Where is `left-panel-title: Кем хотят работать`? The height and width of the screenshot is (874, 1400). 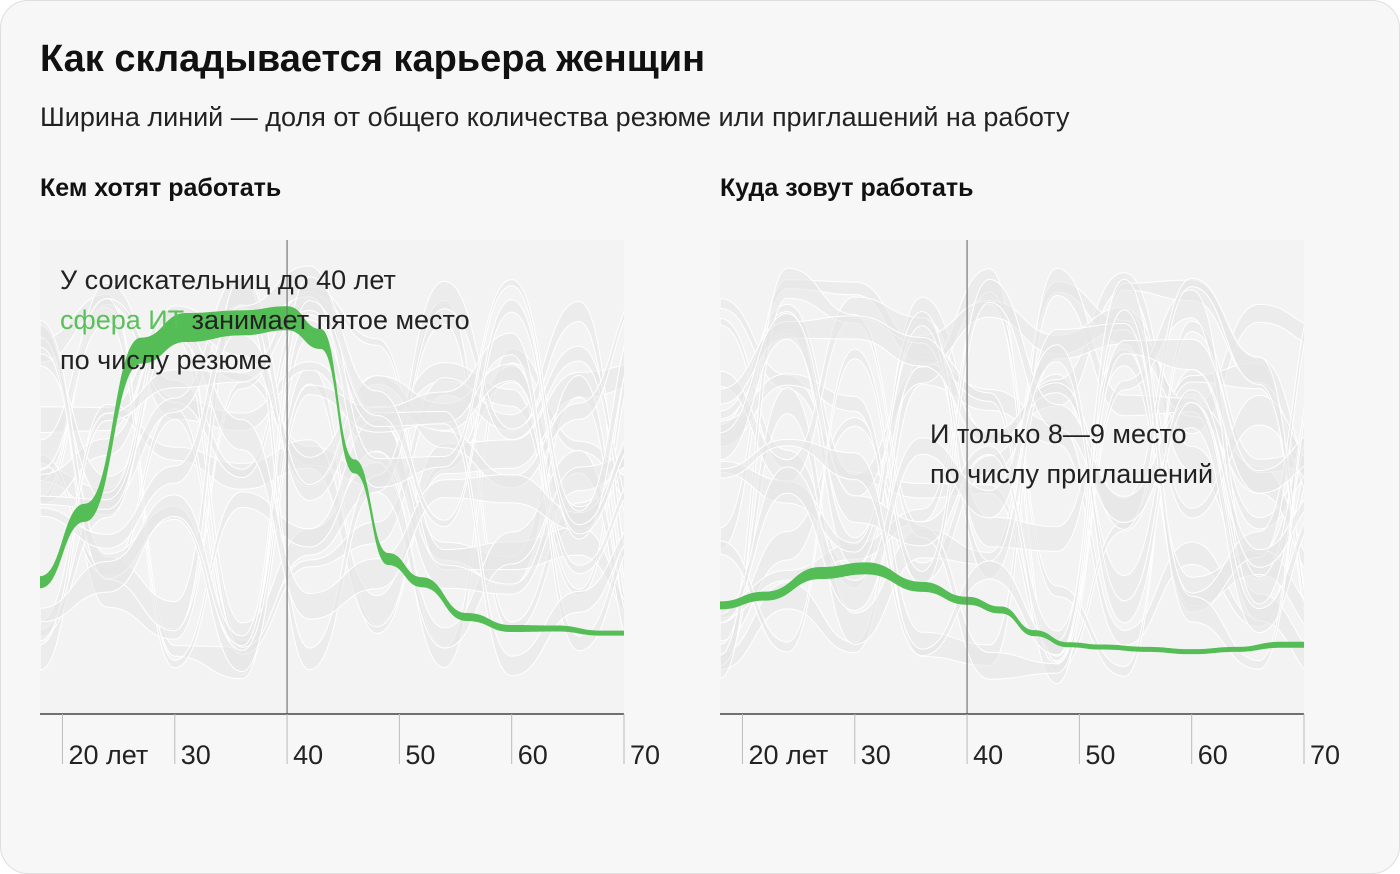 left-panel-title: Кем хотят работать is located at coordinates (161, 188).